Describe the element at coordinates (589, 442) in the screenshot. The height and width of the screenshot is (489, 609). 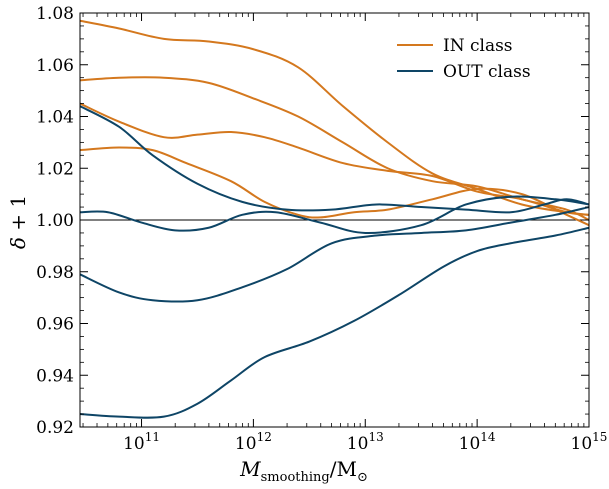
I see `x-tick-label: 1015` at that location.